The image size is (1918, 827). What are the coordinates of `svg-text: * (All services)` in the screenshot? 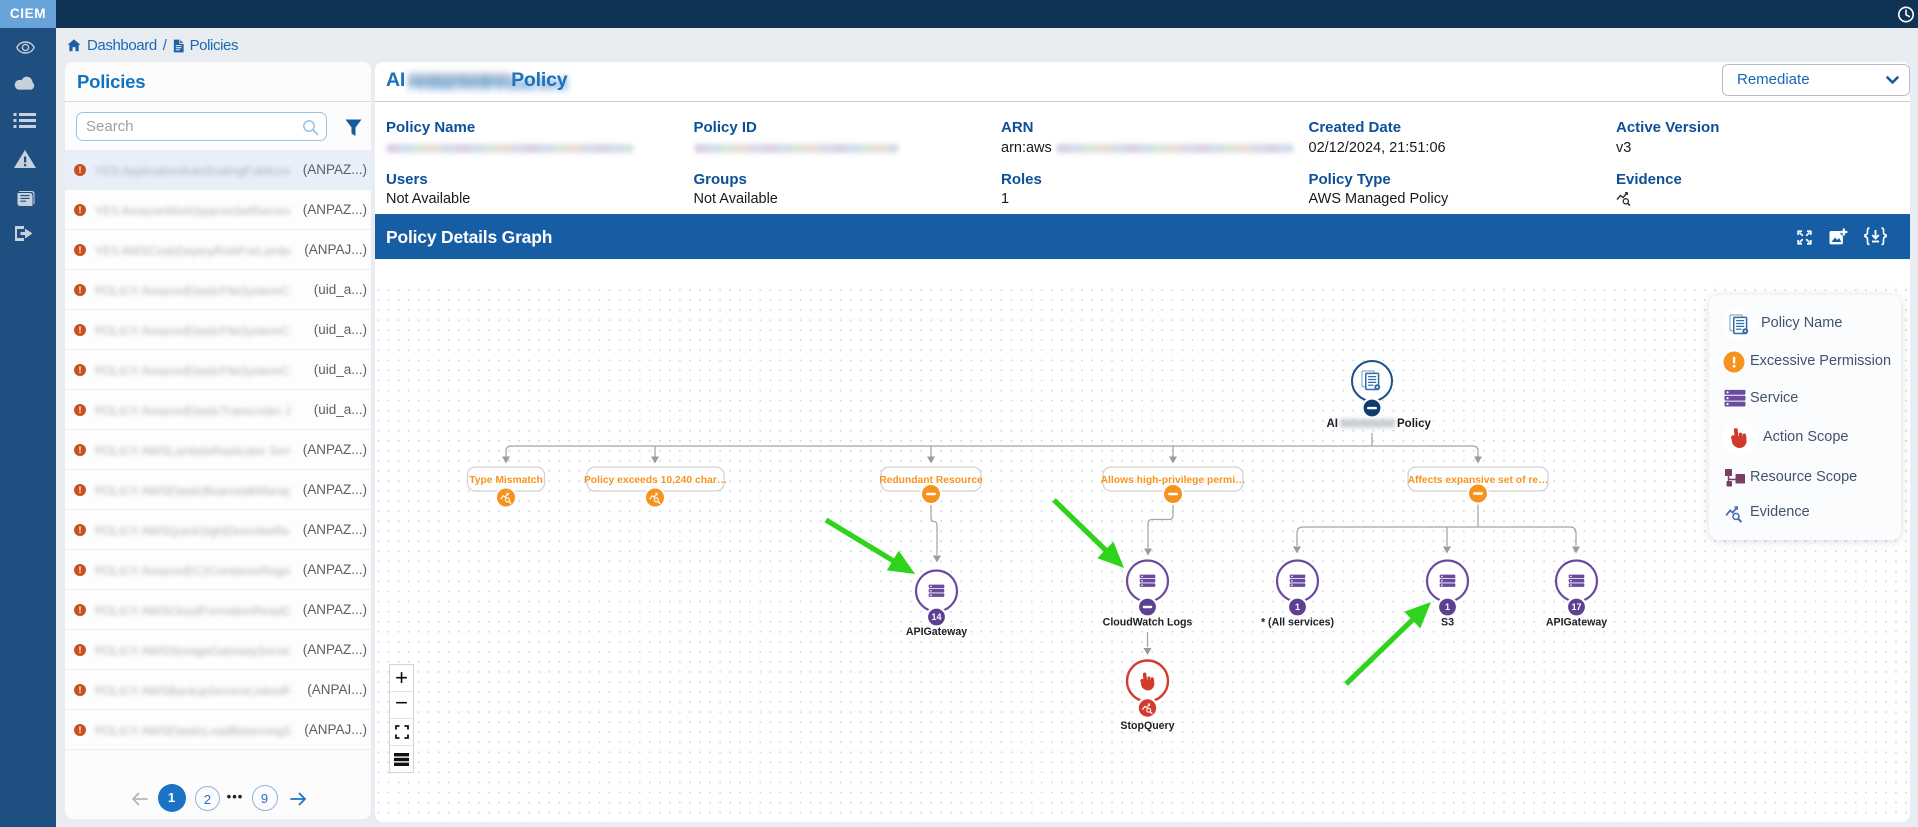 It's located at (1297, 623).